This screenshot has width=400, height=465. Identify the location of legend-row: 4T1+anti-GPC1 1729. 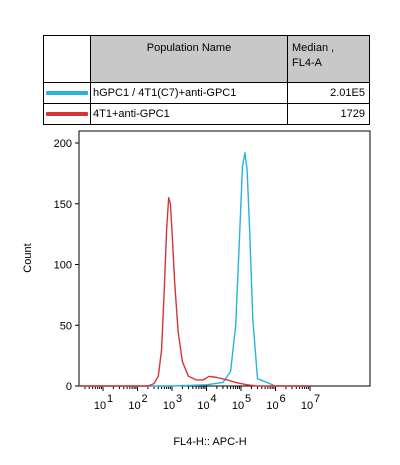
(206, 114).